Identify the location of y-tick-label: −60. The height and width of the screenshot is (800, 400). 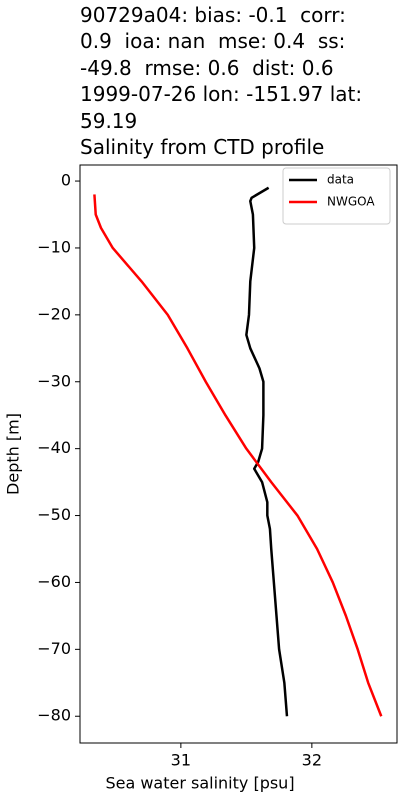
(54, 581).